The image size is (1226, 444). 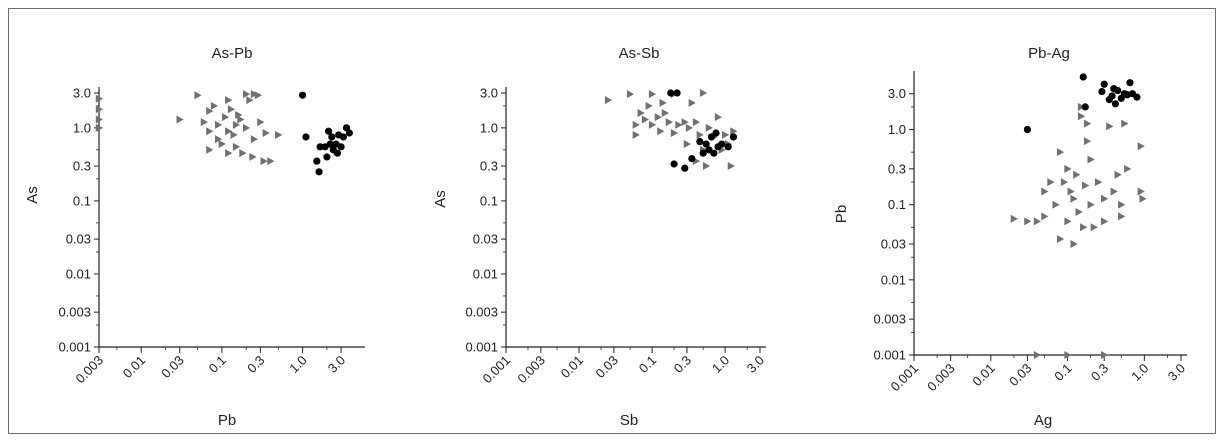 What do you see at coordinates (1078, 230) in the screenshot?
I see `series-triangles` at bounding box center [1078, 230].